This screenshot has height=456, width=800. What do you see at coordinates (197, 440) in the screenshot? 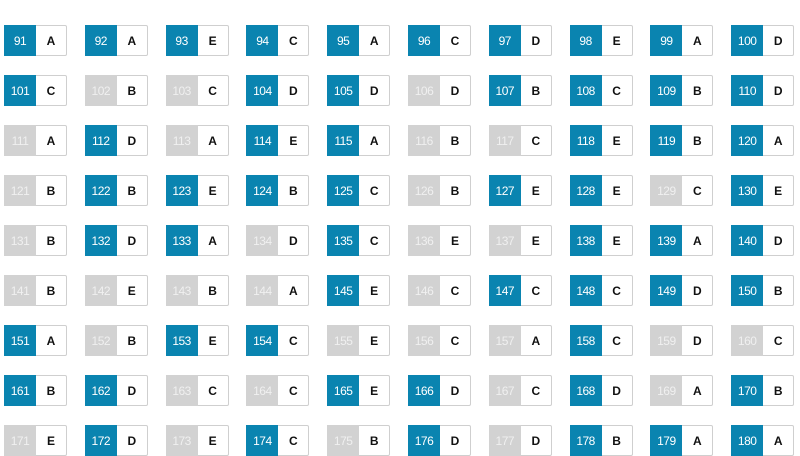
I see `question-box-173: 173 E` at bounding box center [197, 440].